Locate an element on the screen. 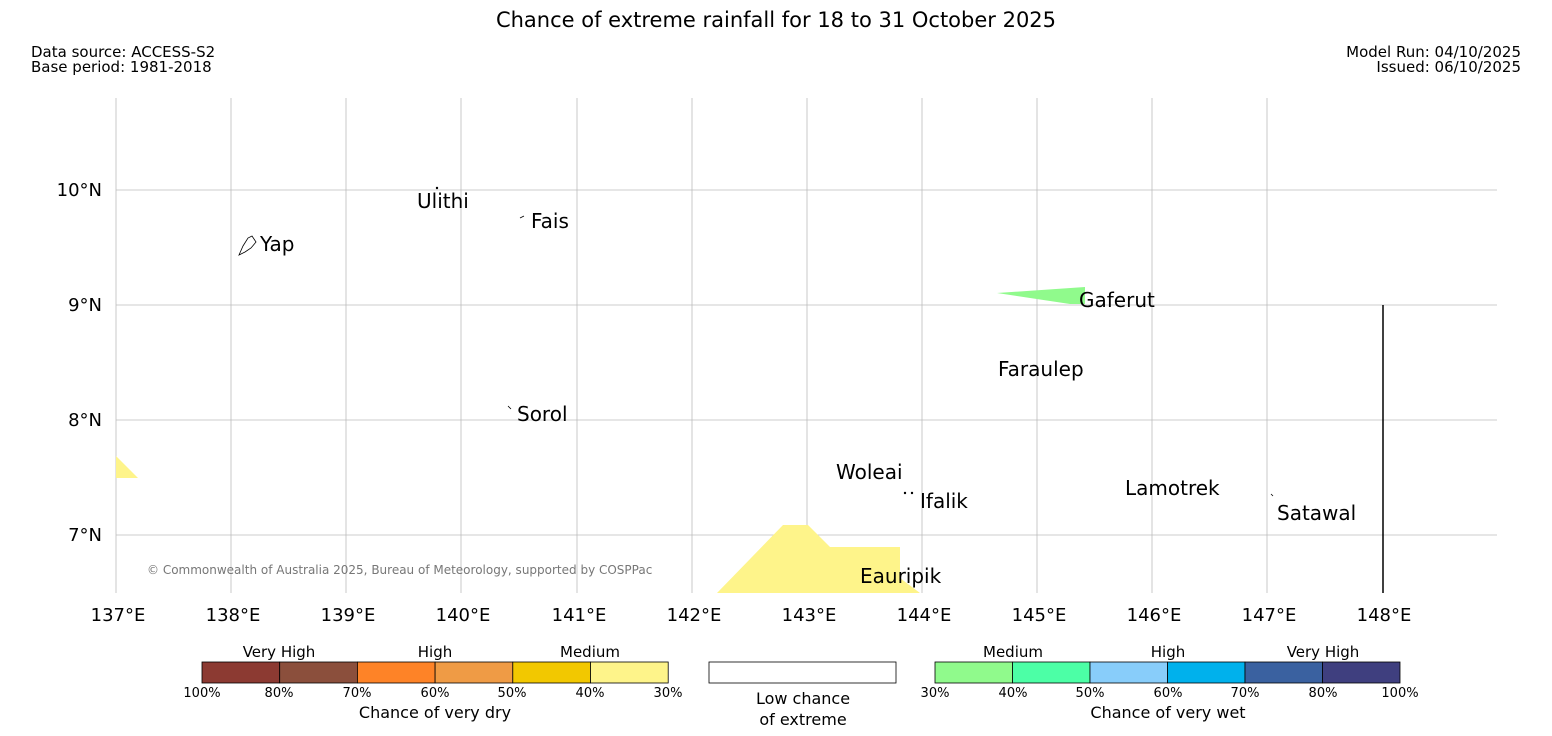 The width and height of the screenshot is (1552, 736). place-label: Gaferut is located at coordinates (1117, 300).